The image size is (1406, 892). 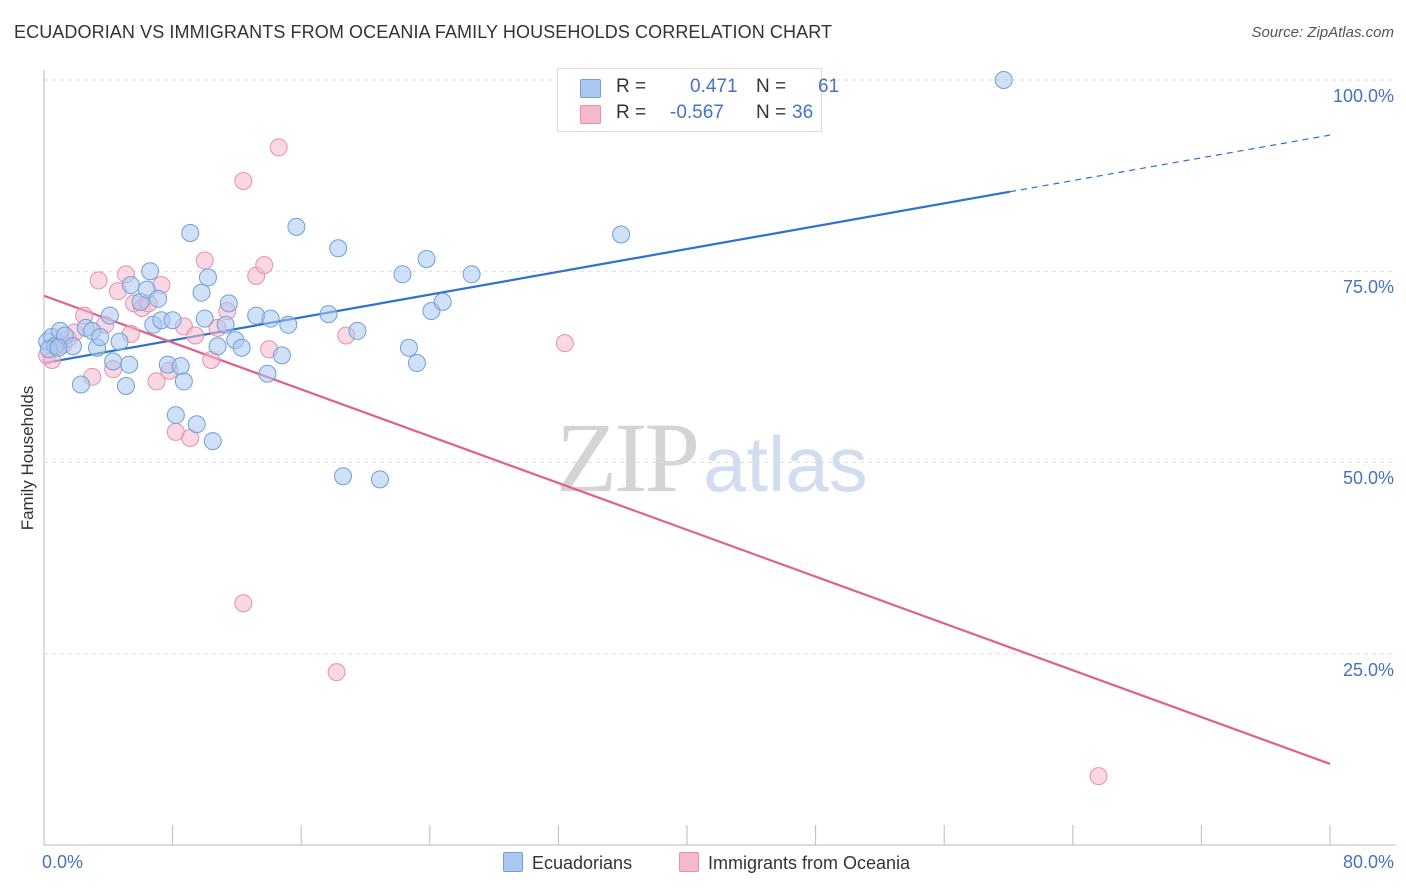 What do you see at coordinates (628, 457) in the screenshot?
I see `watermark-zip: ZIP` at bounding box center [628, 457].